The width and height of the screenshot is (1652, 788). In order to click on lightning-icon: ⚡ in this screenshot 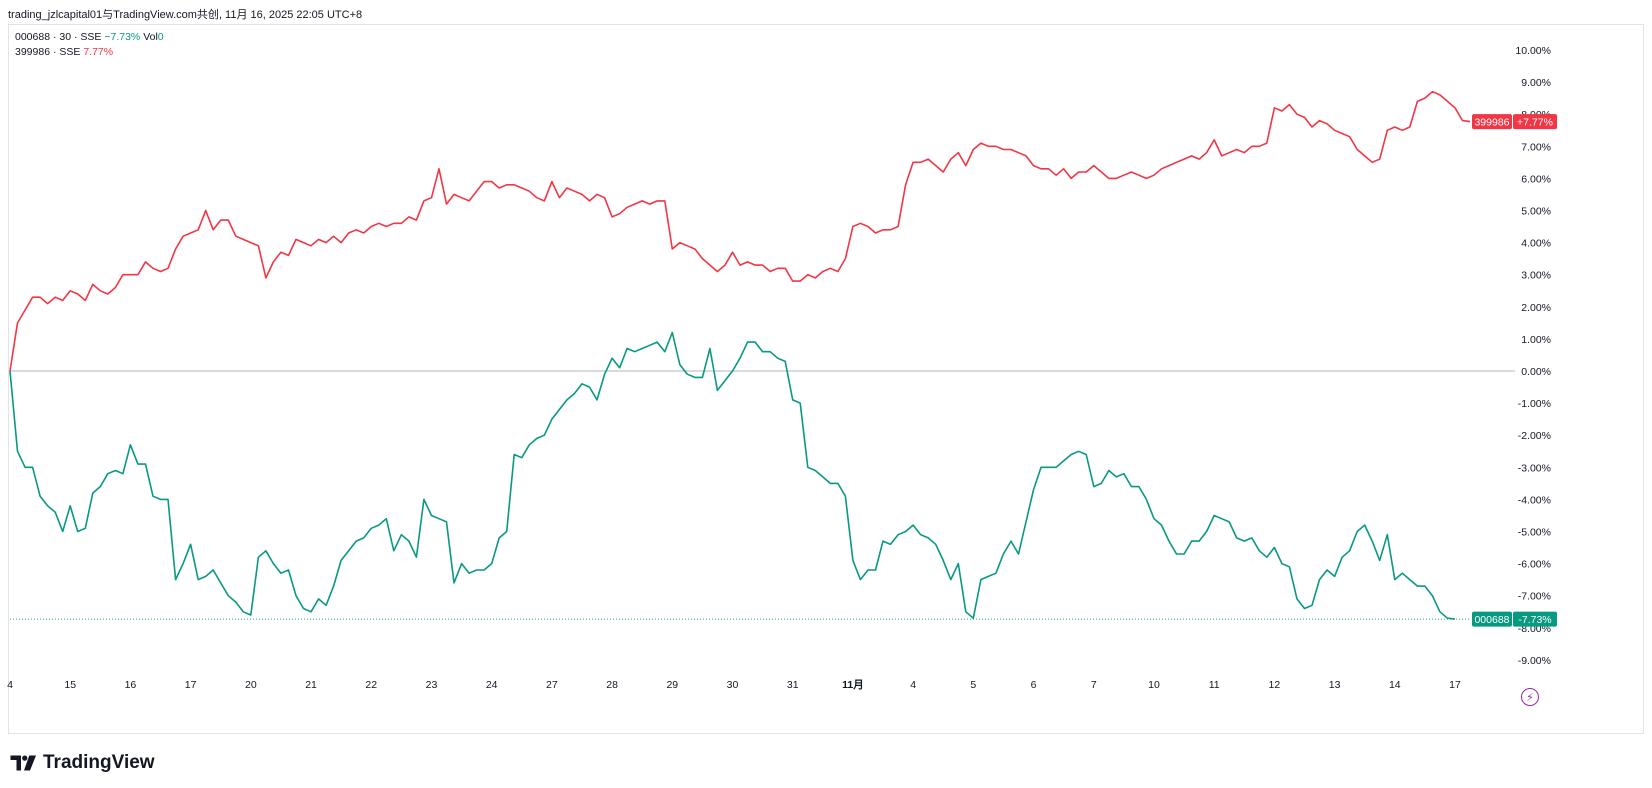, I will do `click(1530, 697)`.